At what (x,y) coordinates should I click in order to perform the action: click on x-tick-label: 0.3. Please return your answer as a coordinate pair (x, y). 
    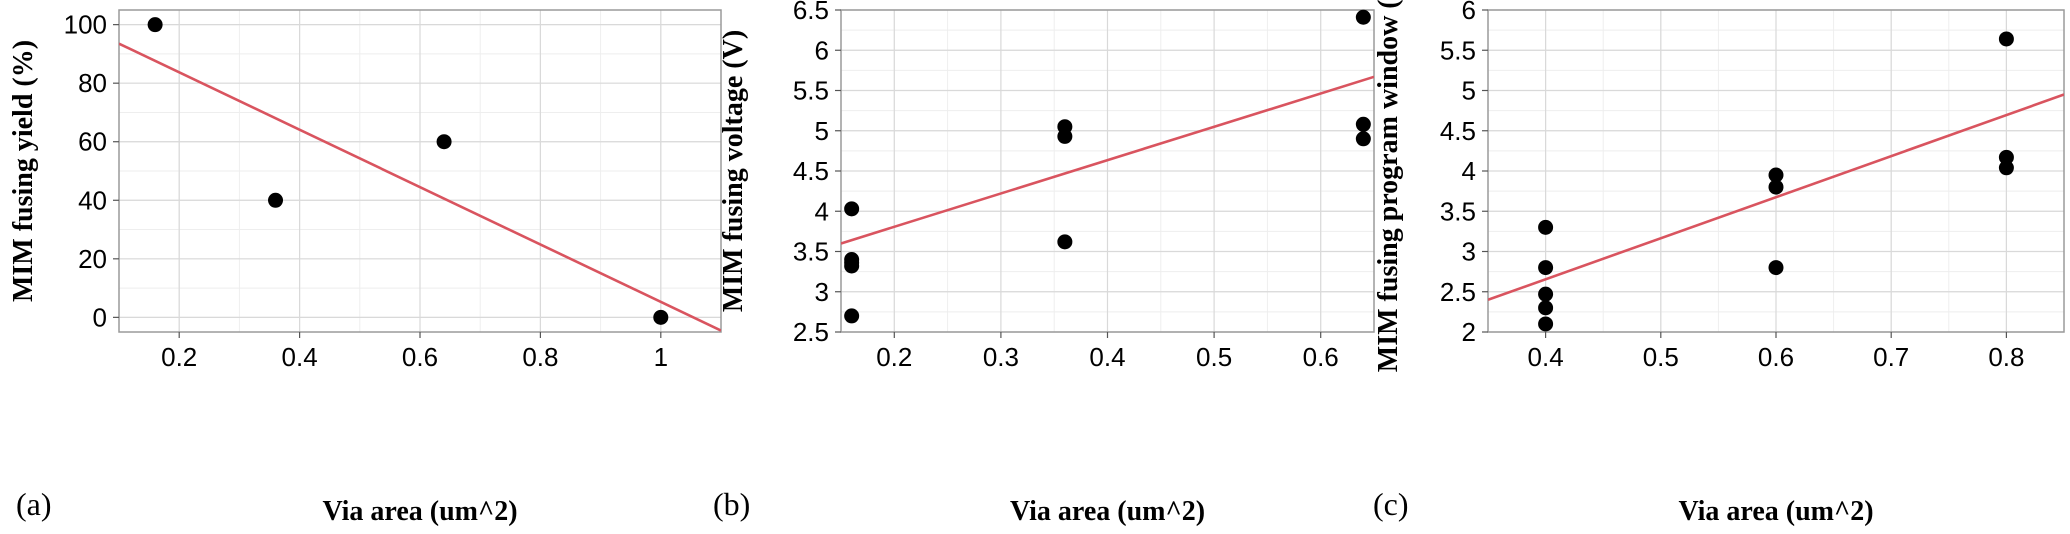
    Looking at the image, I should click on (1001, 357).